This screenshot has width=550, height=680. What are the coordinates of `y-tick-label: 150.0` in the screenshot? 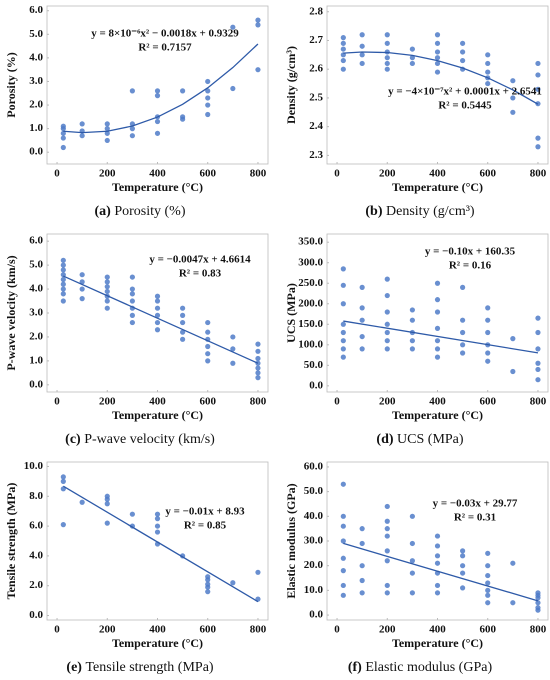 It's located at (310, 324).